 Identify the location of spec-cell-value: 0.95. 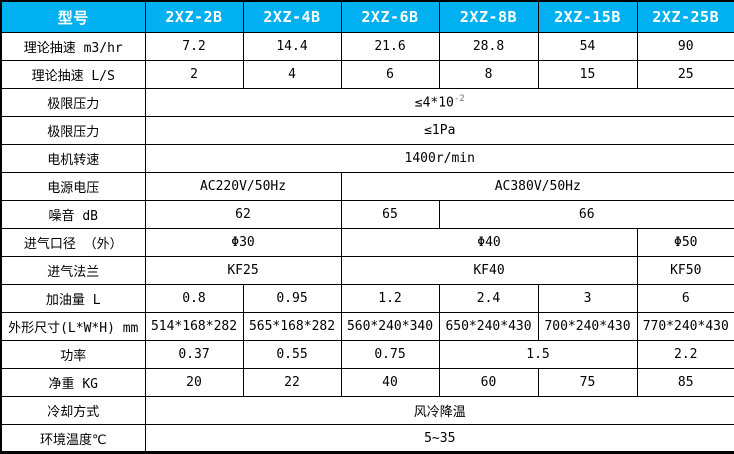
(292, 298).